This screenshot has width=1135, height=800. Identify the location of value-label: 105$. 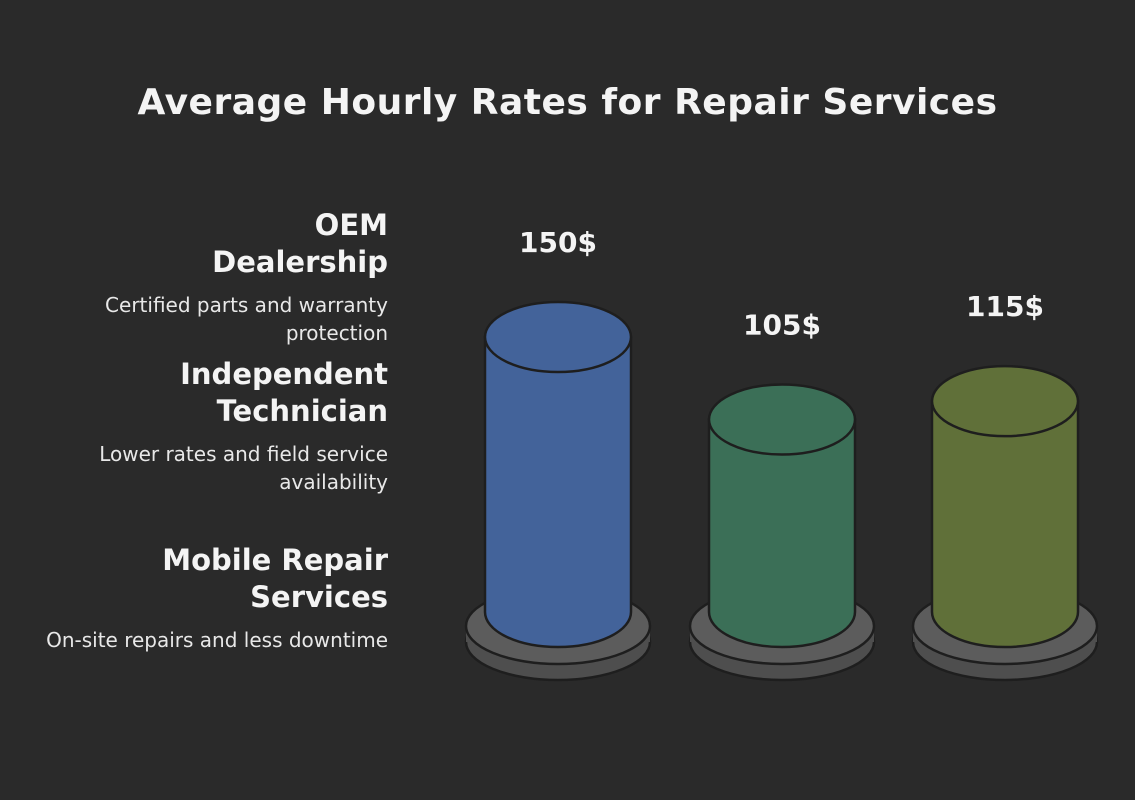
(782, 325).